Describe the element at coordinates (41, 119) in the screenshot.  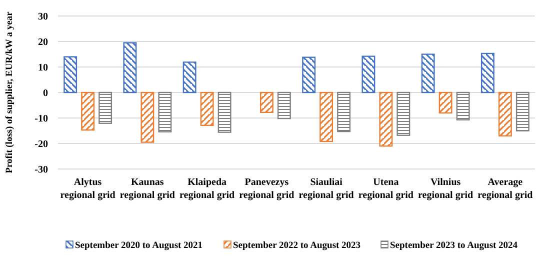
I see `y-tick-label: -10` at that location.